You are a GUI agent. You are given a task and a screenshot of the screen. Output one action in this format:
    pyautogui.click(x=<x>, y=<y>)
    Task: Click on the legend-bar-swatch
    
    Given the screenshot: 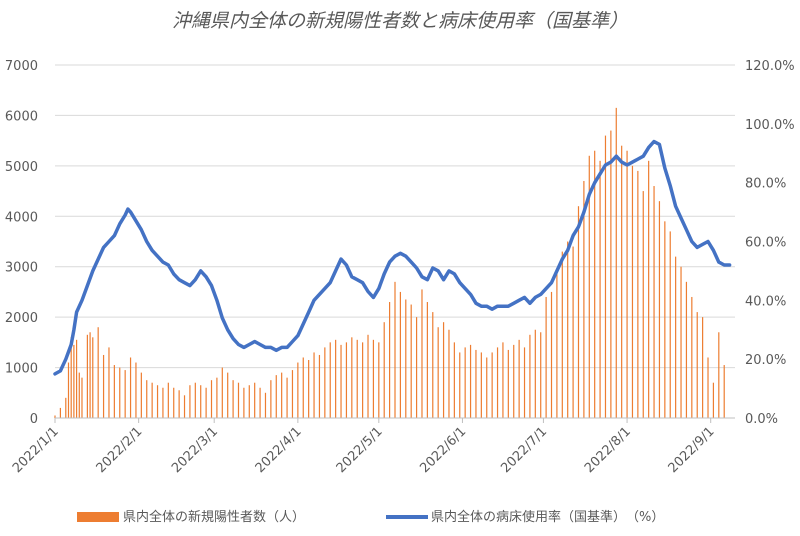 What is the action you would take?
    pyautogui.click(x=98, y=517)
    